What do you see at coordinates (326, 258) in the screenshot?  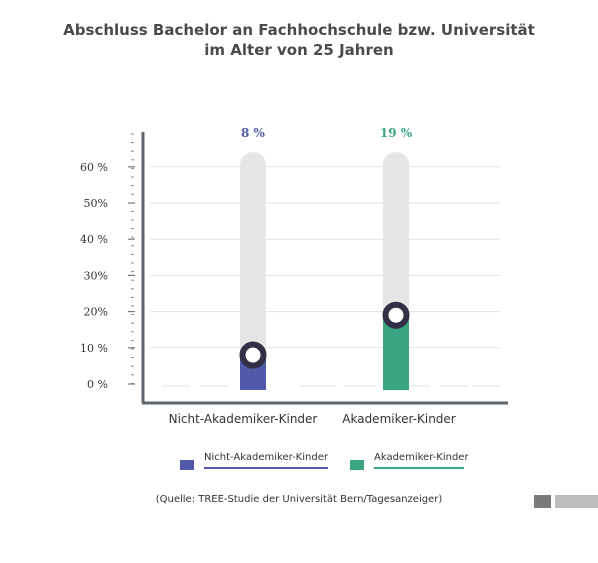 I see `bars: 8 % 19 %` at bounding box center [326, 258].